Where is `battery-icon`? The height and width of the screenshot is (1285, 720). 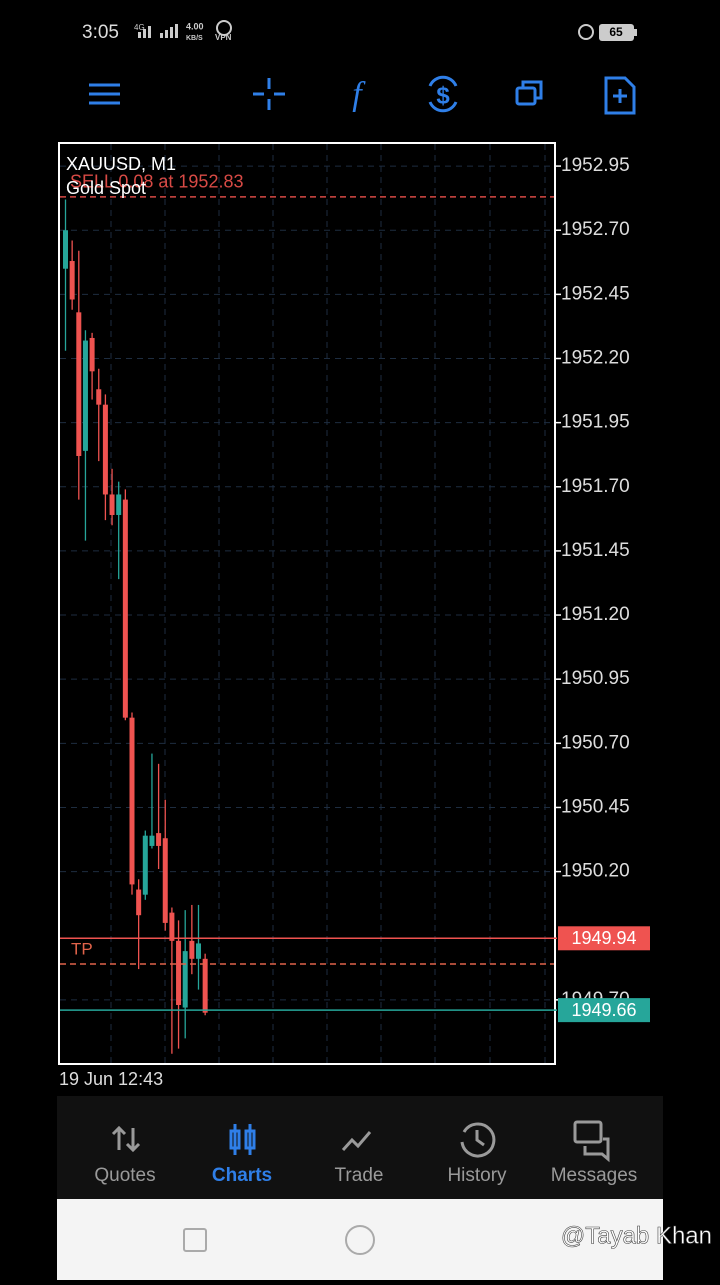 battery-icon is located at coordinates (616, 32).